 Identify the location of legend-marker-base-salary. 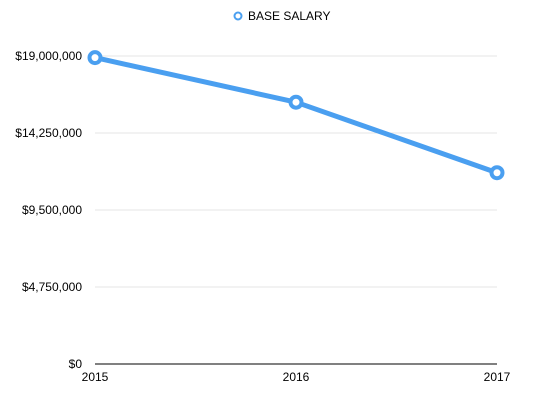
(238, 16).